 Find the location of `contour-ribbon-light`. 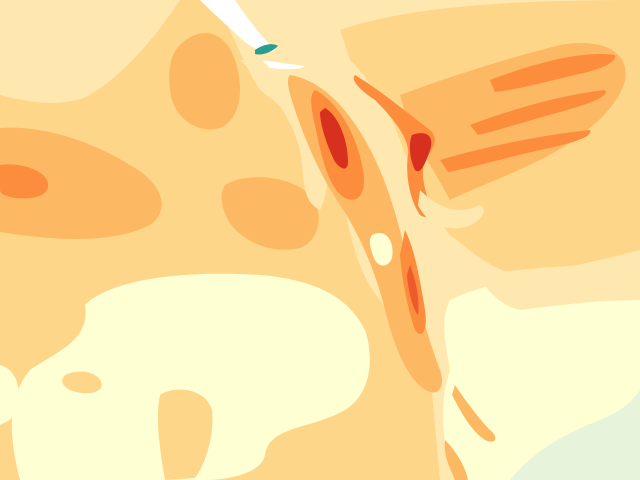

contour-ribbon-light is located at coordinates (451, 209).